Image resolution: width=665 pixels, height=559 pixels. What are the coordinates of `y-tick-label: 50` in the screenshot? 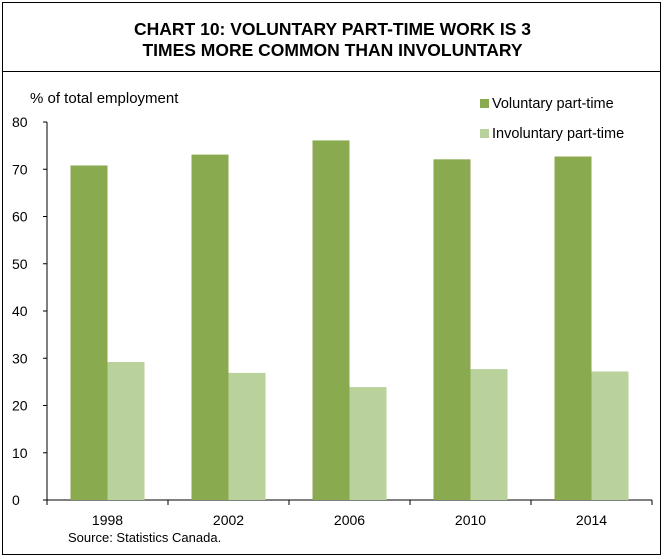 It's located at (20, 264).